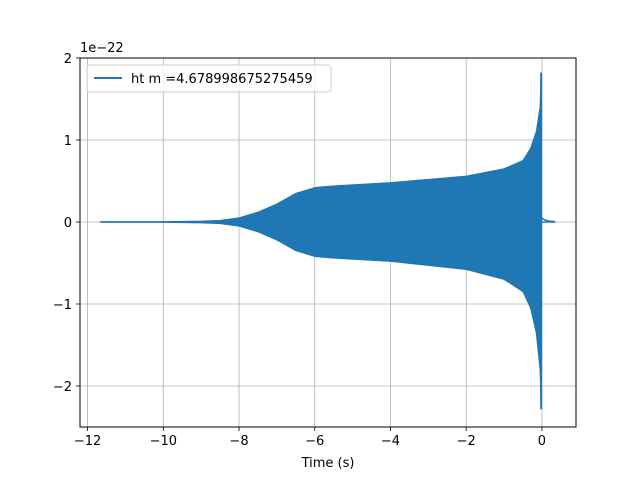  I want to click on x-tick-label: 0, so click(542, 441).